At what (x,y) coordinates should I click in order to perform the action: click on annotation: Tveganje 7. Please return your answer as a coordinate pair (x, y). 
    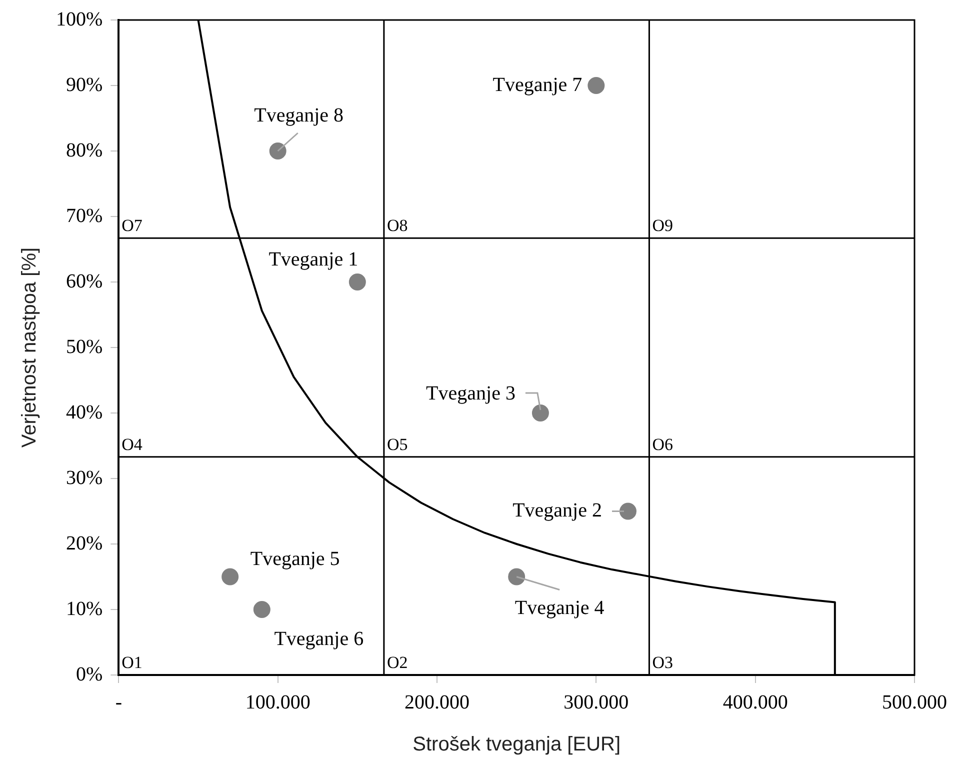
    Looking at the image, I should click on (537, 85).